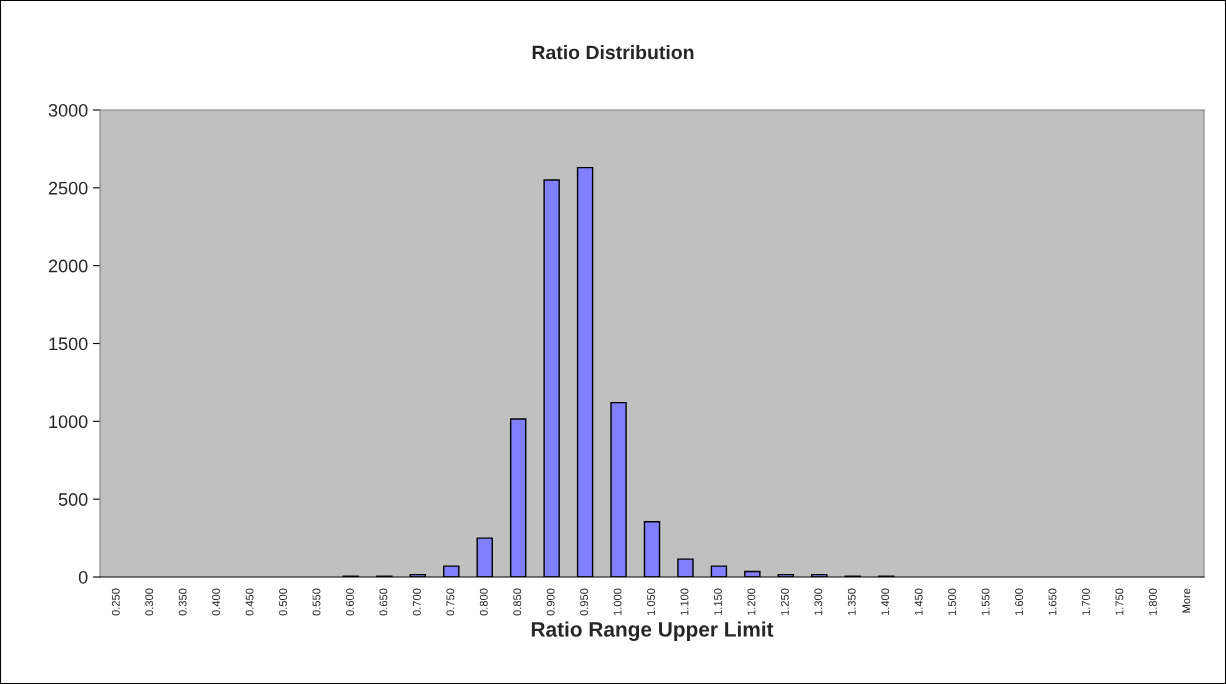 Image resolution: width=1226 pixels, height=684 pixels. What do you see at coordinates (450, 602) in the screenshot?
I see `x-tick-label: 0.750` at bounding box center [450, 602].